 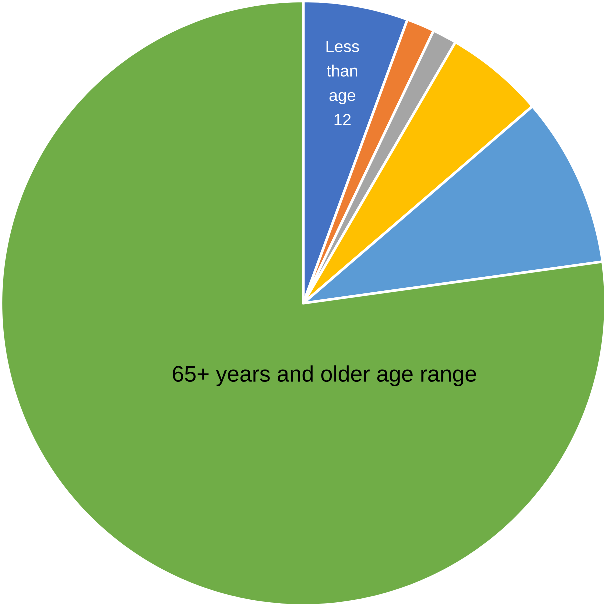 I want to click on slice-label: 65+ years and older age range, so click(x=324, y=376).